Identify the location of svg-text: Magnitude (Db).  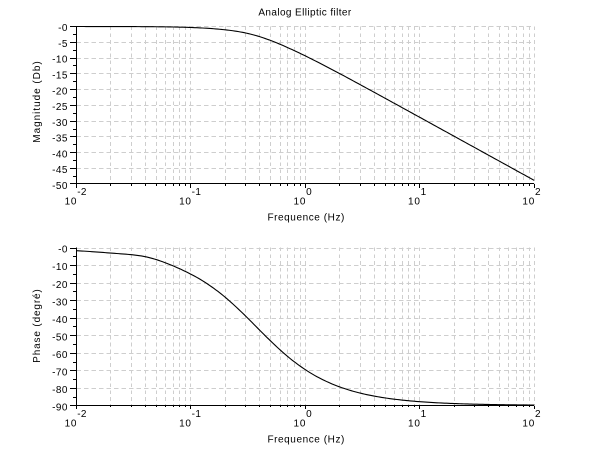
(37, 101).